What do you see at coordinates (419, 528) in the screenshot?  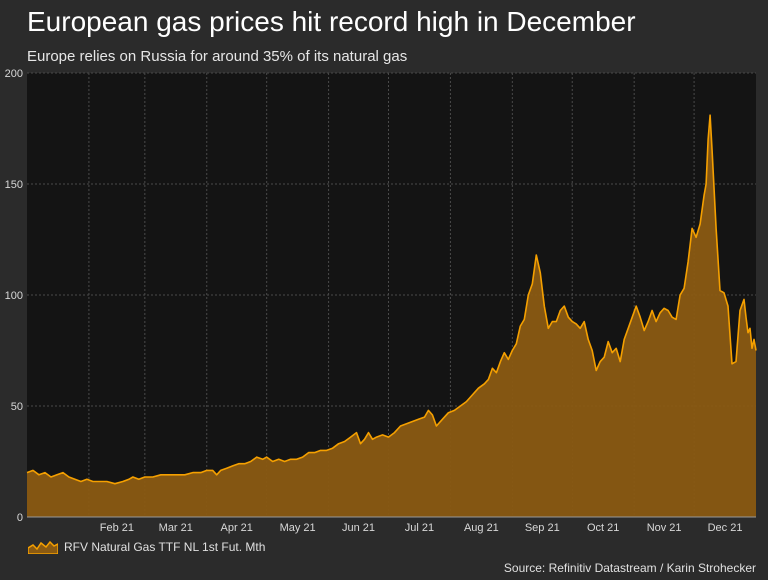 I see `x-tick-label: Jul 21` at bounding box center [419, 528].